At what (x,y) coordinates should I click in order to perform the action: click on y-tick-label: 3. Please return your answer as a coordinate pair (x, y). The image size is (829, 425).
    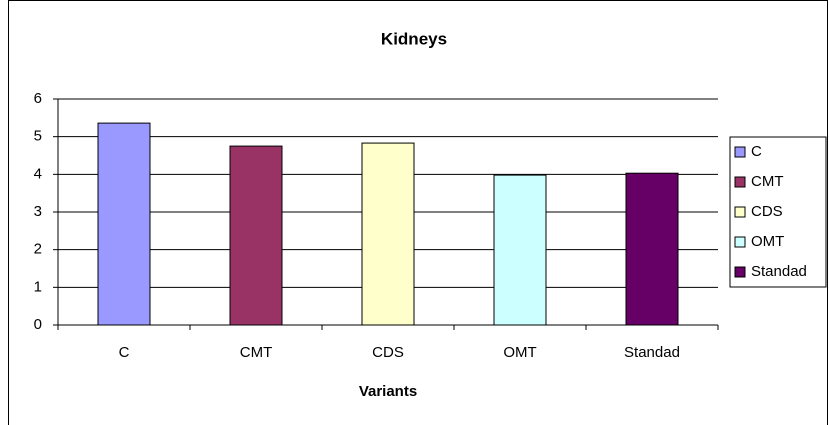
    Looking at the image, I should click on (38, 211).